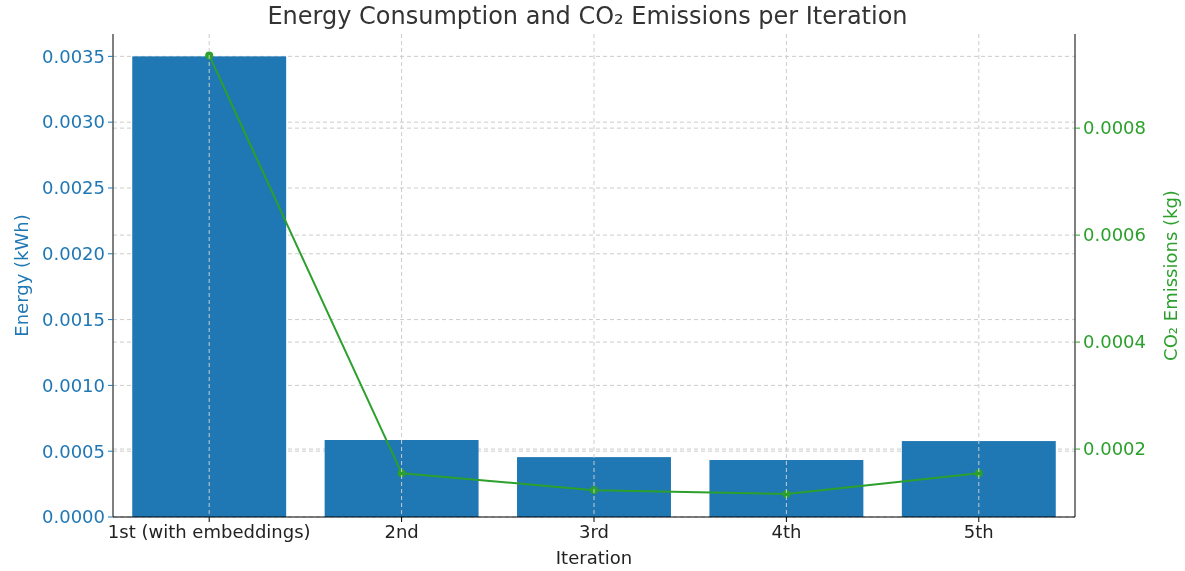 The image size is (1185, 571). What do you see at coordinates (73, 188) in the screenshot?
I see `y-tick-label: 0.0025` at bounding box center [73, 188].